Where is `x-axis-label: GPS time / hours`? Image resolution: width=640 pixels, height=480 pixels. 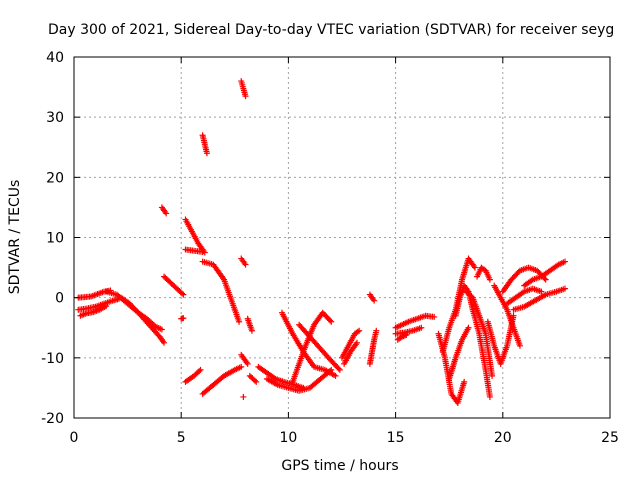 x-axis-label: GPS time / hours is located at coordinates (339, 466).